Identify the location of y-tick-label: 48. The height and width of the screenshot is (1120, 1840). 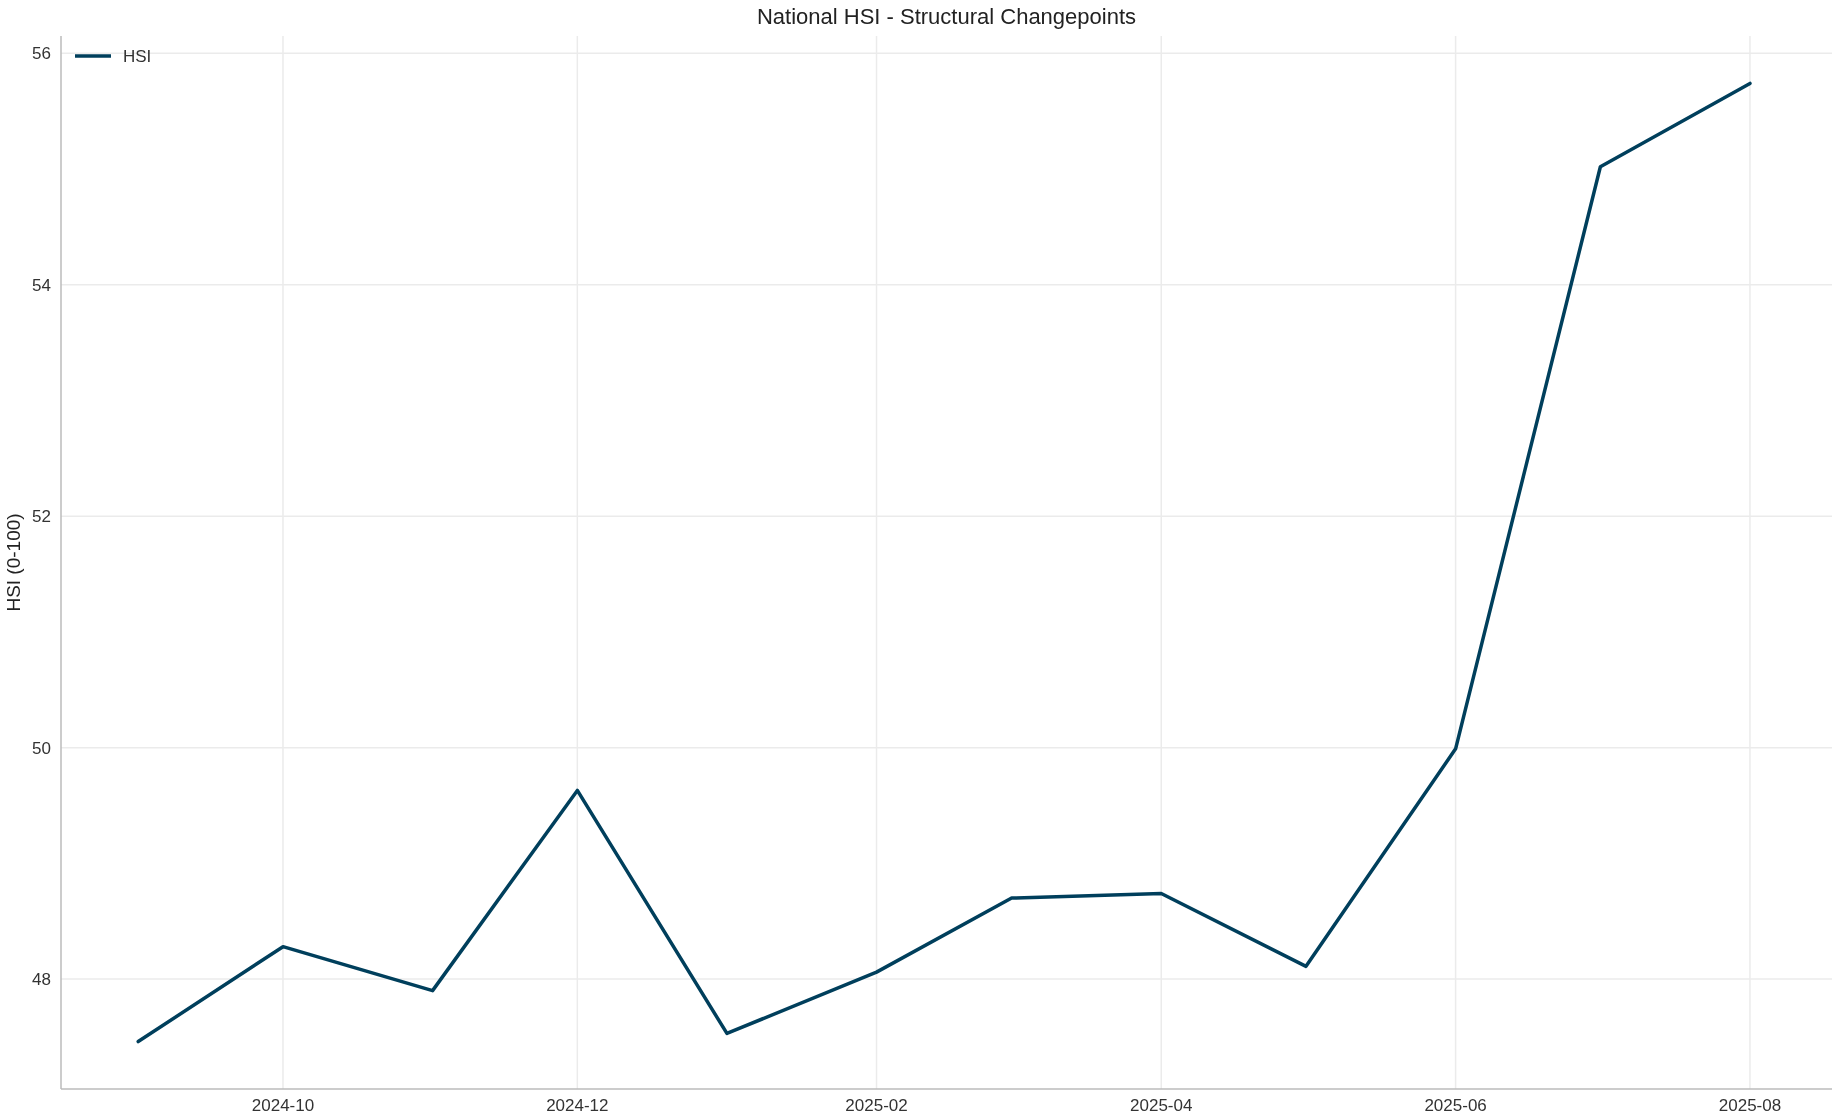
(41, 980).